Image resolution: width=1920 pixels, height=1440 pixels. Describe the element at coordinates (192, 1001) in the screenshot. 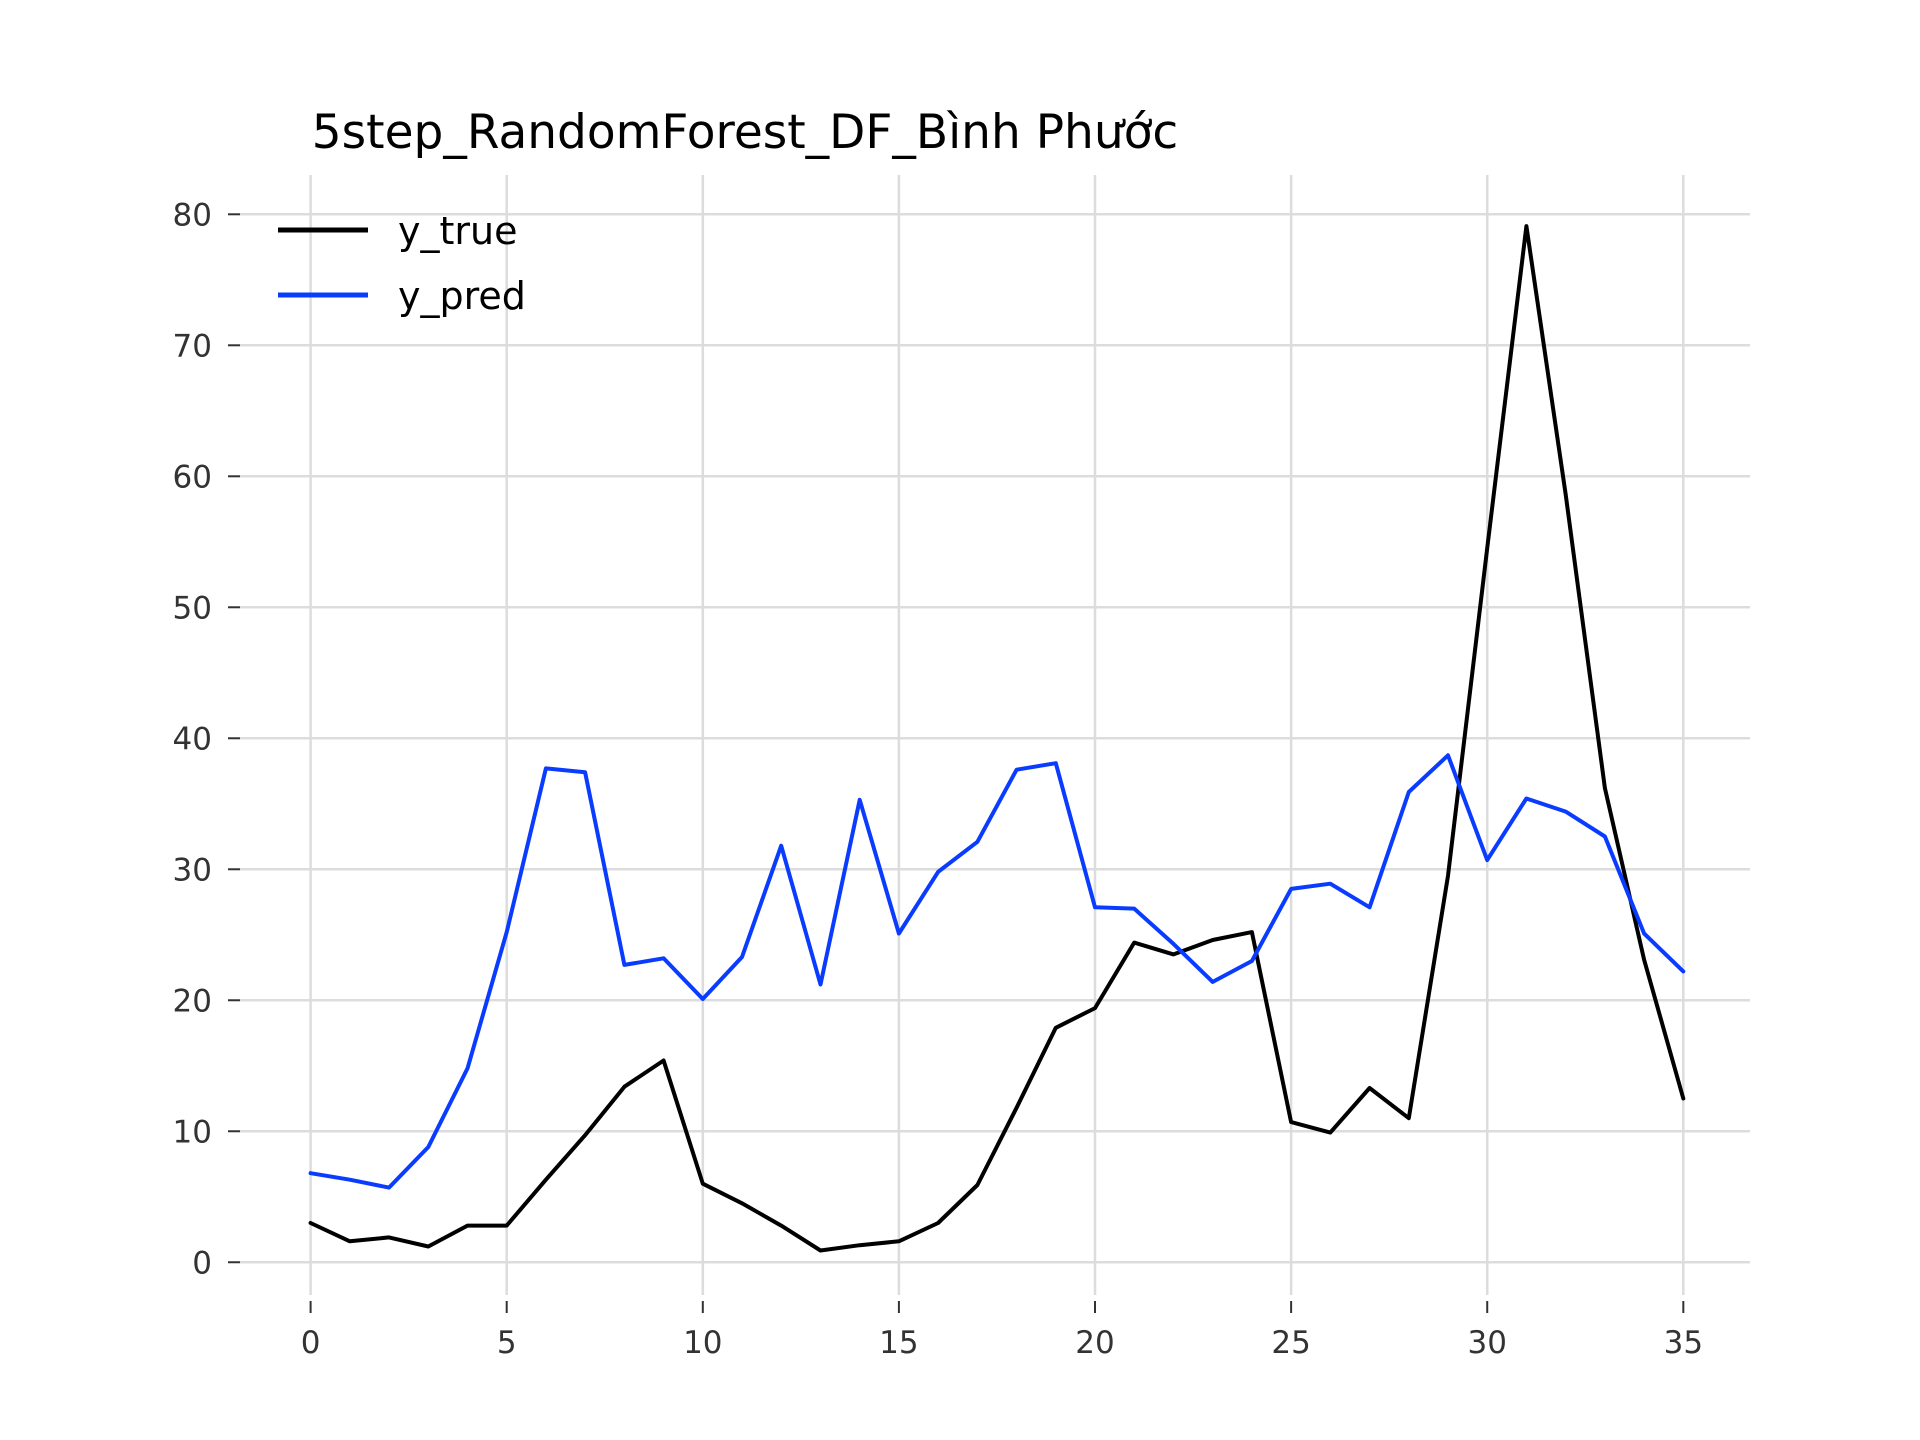

I see `y-tick-label: 20` at that location.